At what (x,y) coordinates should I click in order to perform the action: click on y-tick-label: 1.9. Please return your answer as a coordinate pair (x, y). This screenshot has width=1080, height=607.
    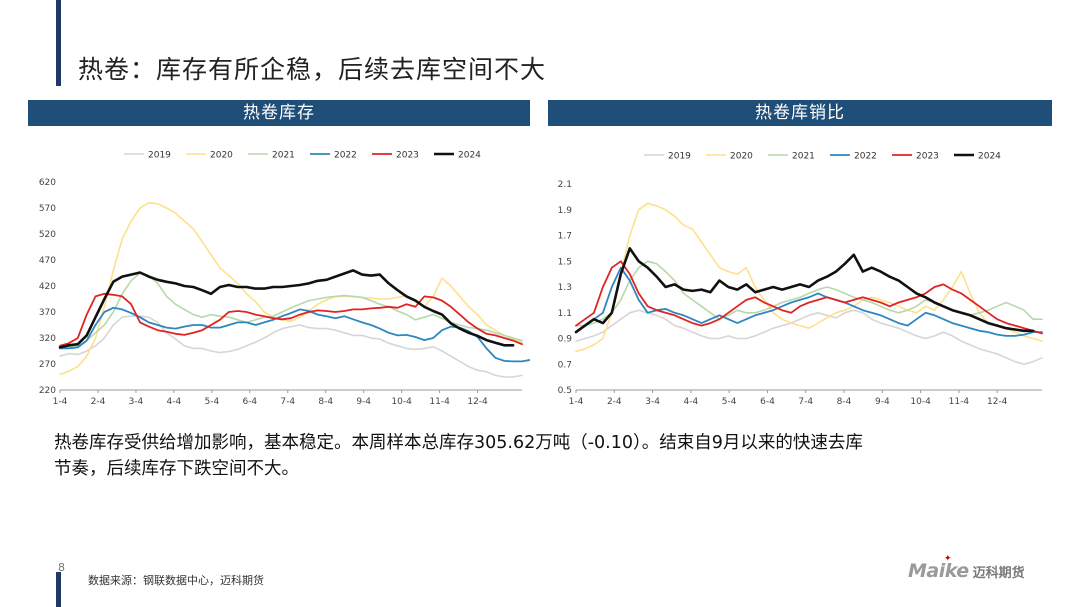
    Looking at the image, I should click on (565, 211).